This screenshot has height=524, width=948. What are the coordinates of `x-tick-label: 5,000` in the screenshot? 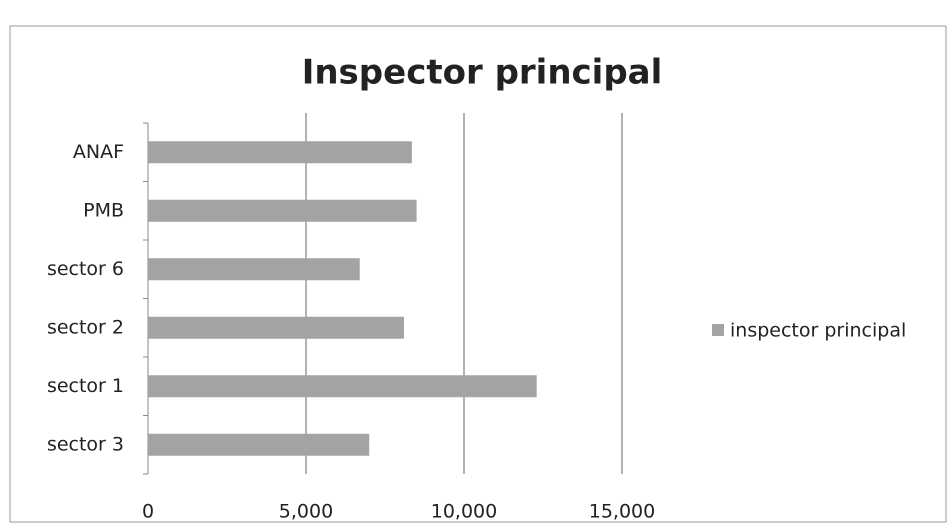 It's located at (306, 512).